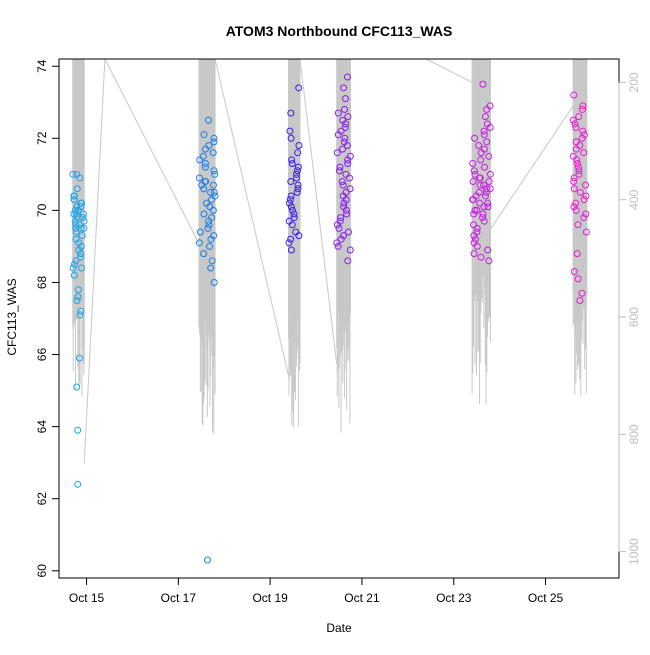 The height and width of the screenshot is (655, 650). I want to click on x-axis-label: Date, so click(339, 628).